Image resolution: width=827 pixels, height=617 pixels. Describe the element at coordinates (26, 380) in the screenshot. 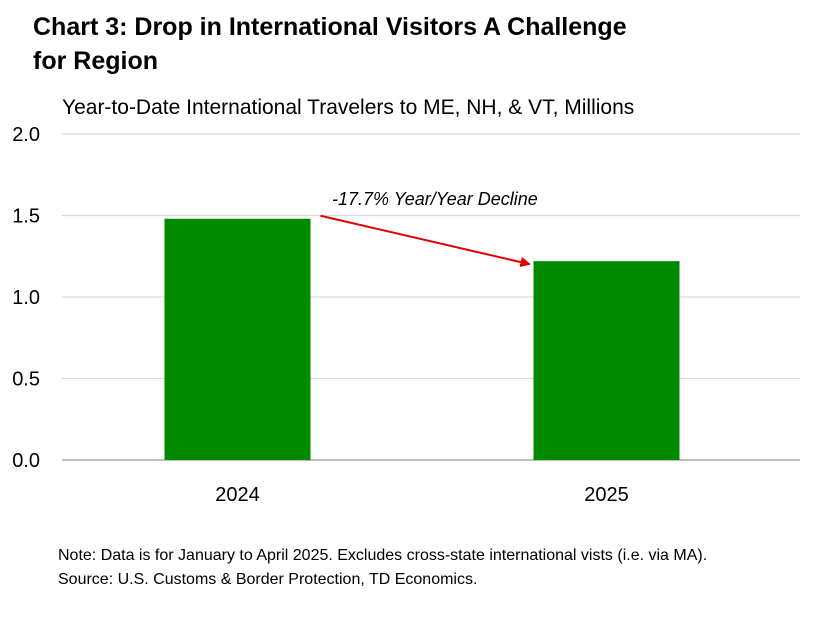

I see `y-tick-label: 0.5` at that location.